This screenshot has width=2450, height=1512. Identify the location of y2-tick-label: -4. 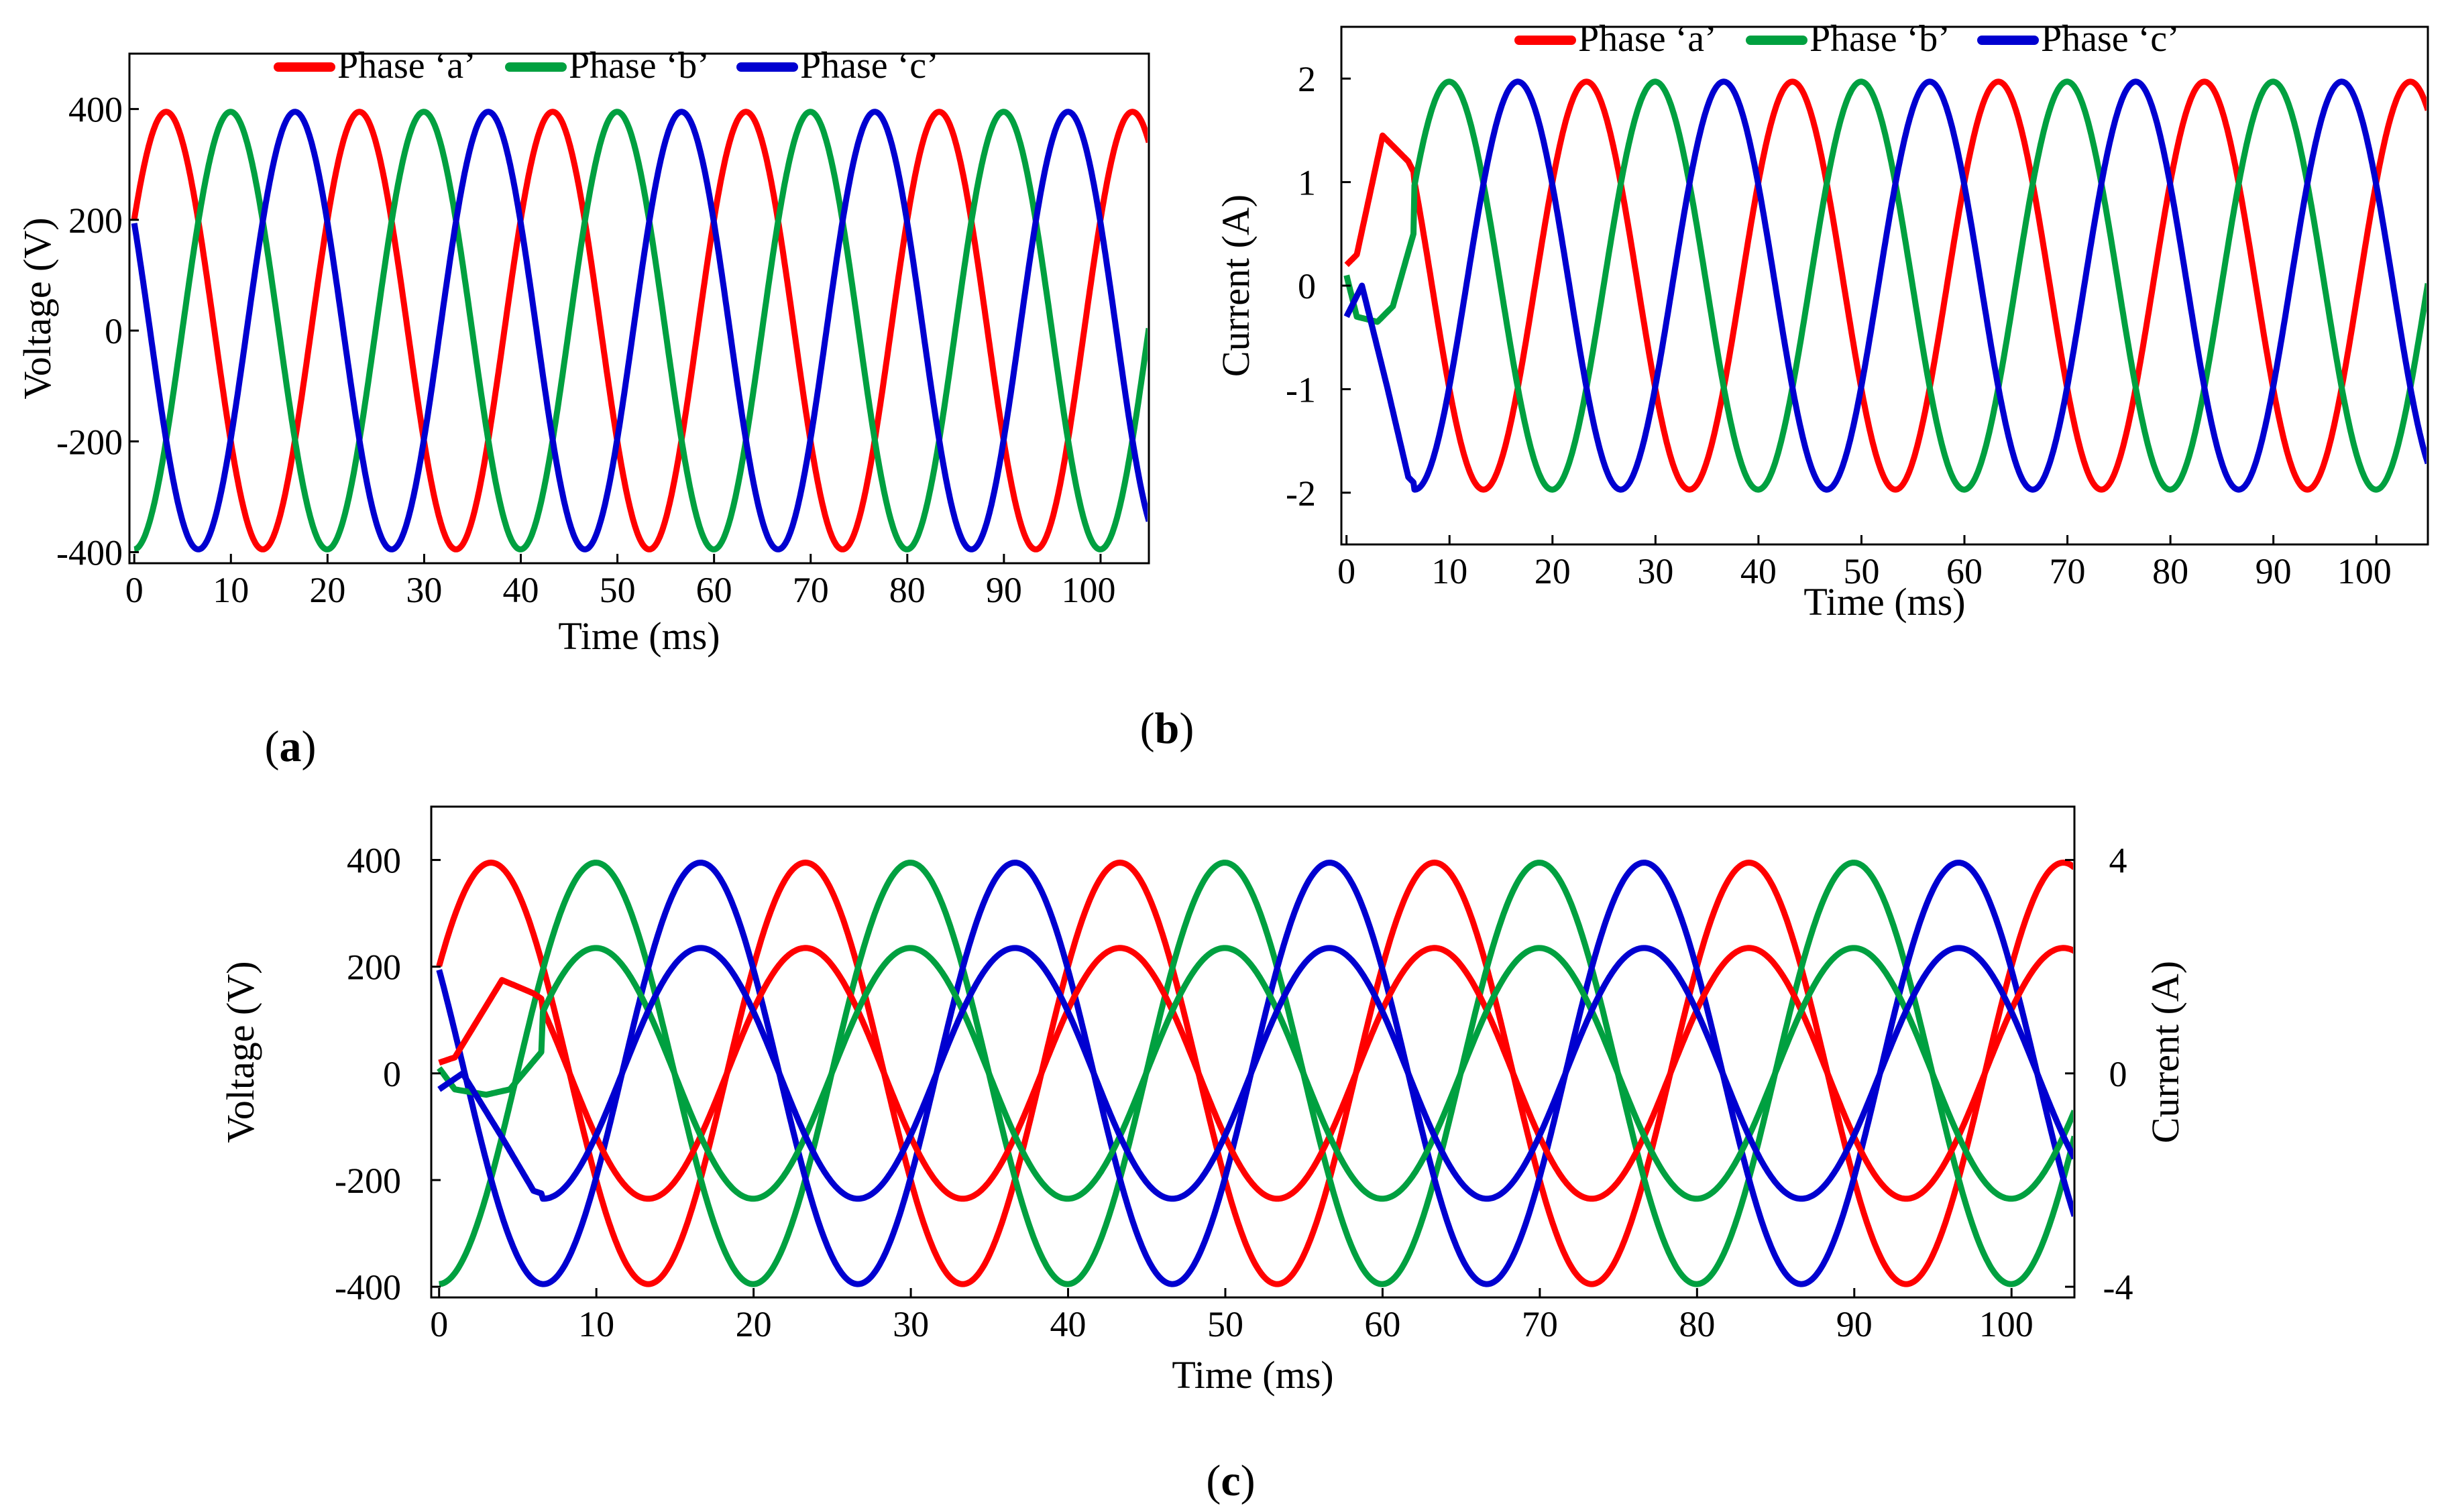
(2118, 1287).